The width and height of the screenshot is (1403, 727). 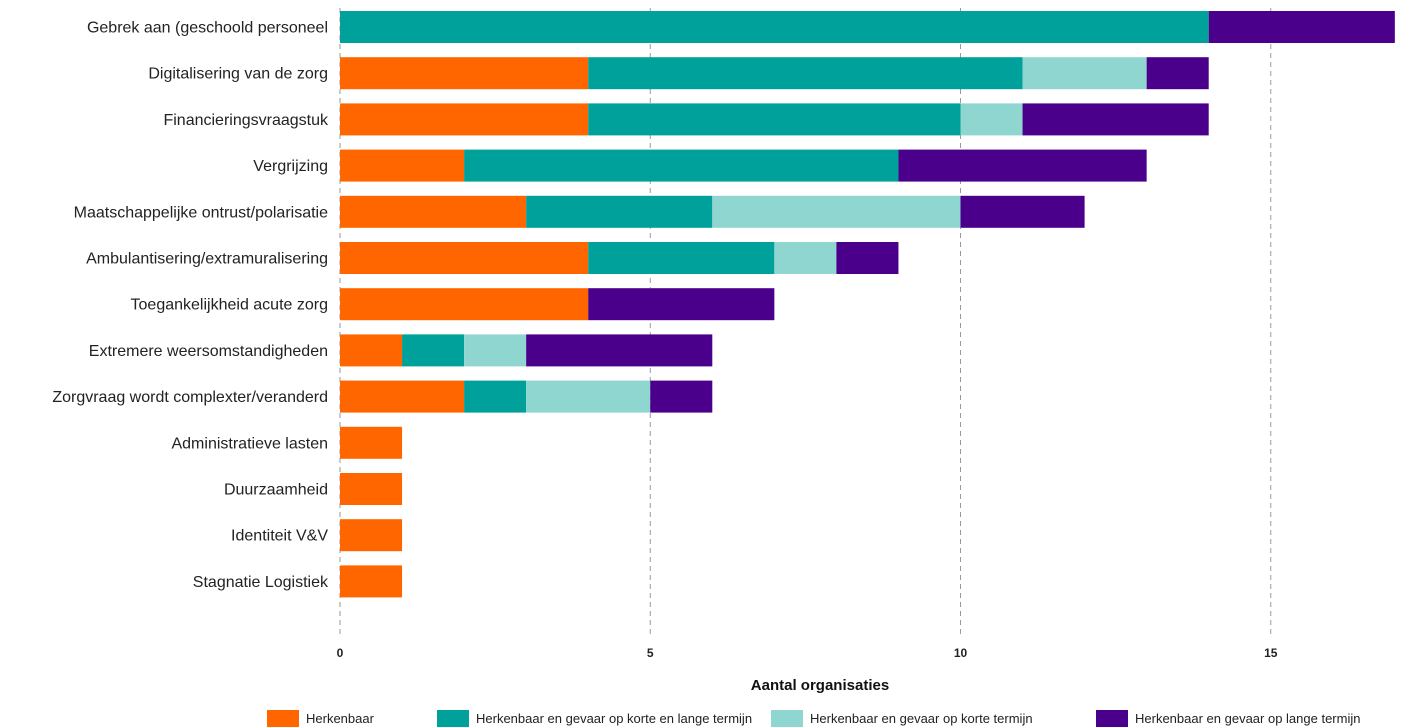 What do you see at coordinates (229, 305) in the screenshot?
I see `category-label: Toegankelijkheid acute zorg` at bounding box center [229, 305].